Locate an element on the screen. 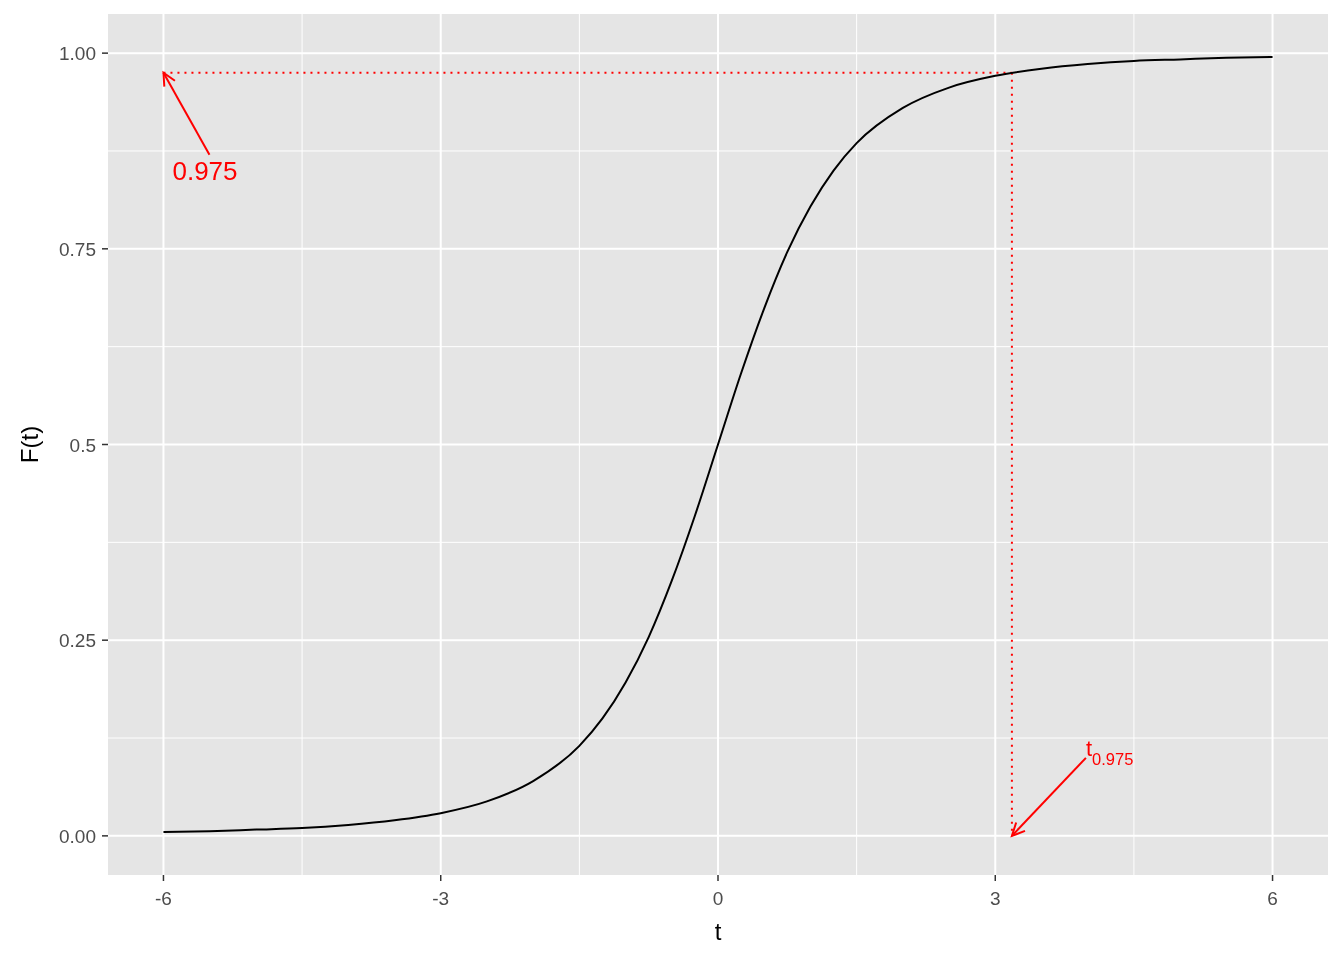  y-tick-label: 0.25 is located at coordinates (77, 641).